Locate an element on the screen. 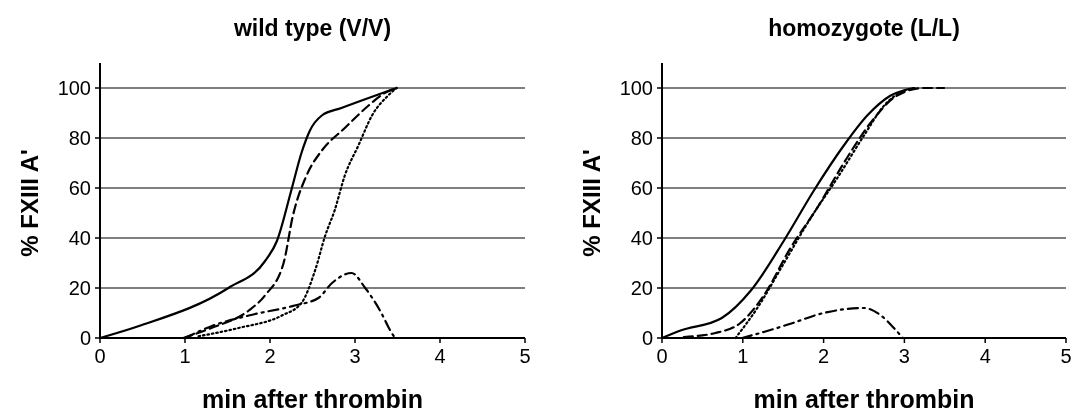  chart-title: wild type (V/V) is located at coordinates (312, 28).